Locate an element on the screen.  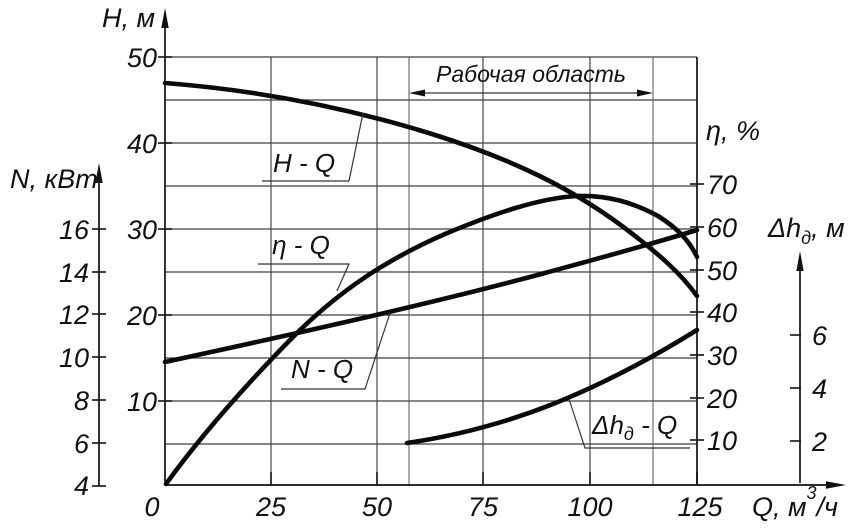
q-tick-label-0: 0 is located at coordinates (151, 507).